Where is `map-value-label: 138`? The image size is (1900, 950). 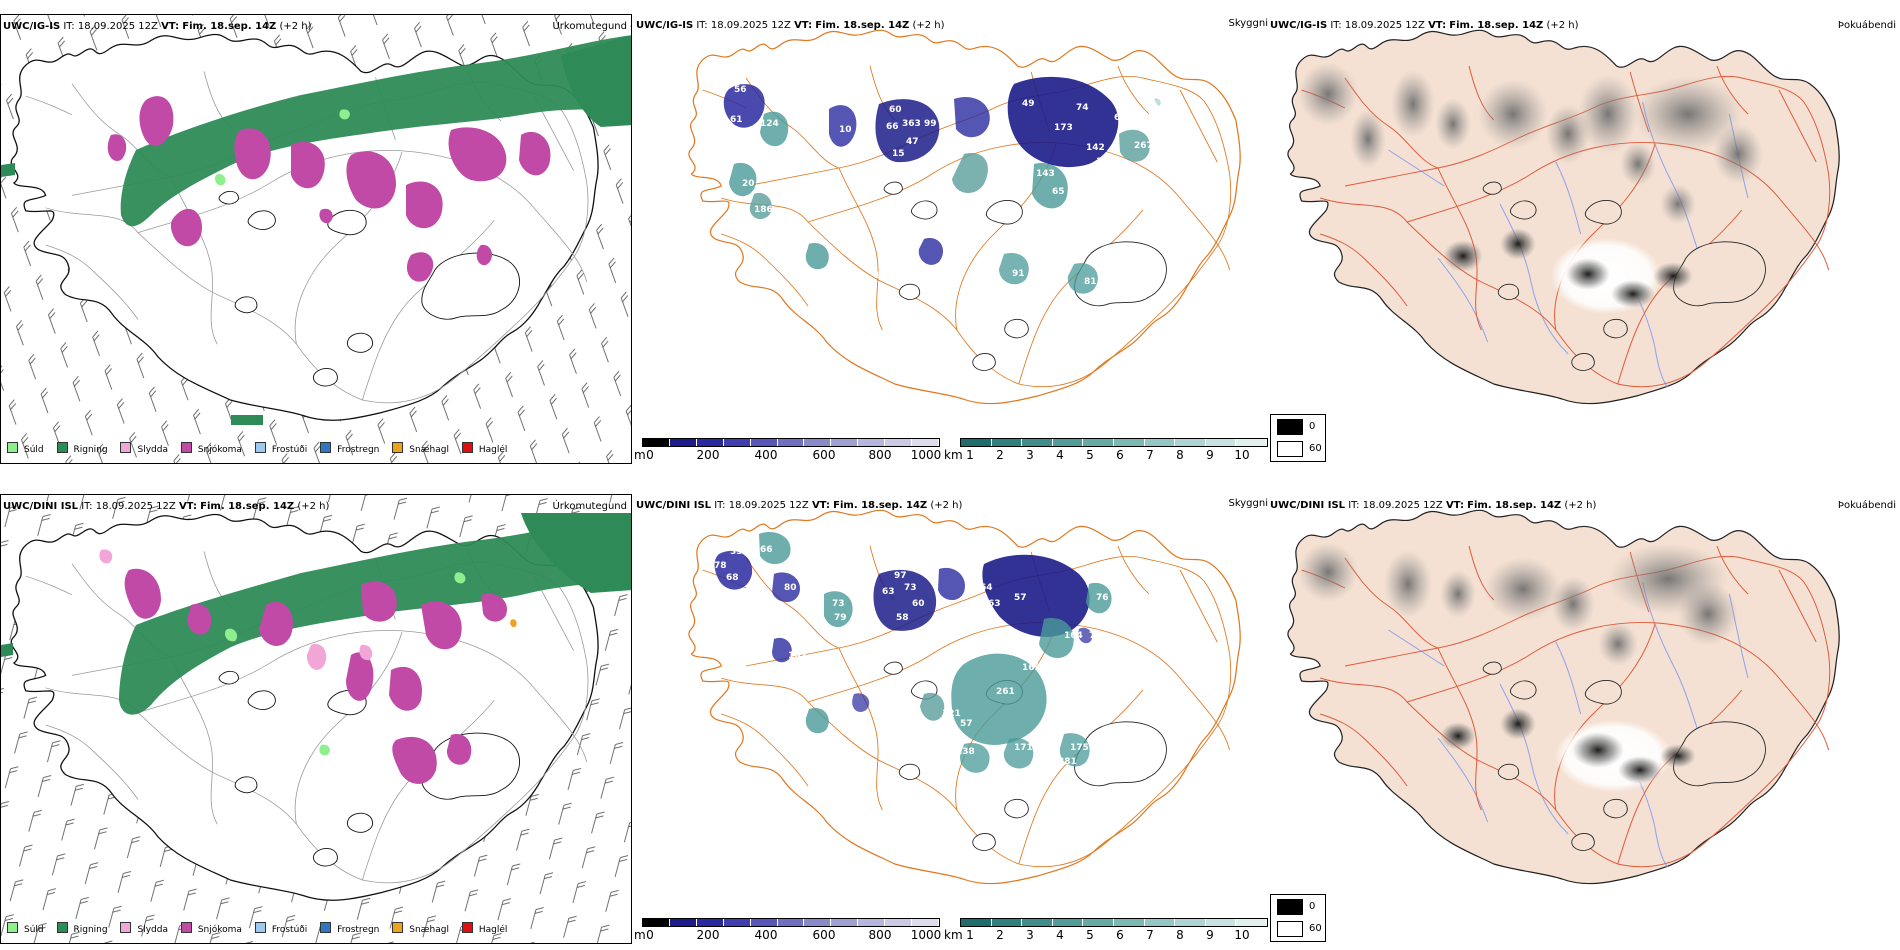
map-value-label: 138 is located at coordinates (965, 752).